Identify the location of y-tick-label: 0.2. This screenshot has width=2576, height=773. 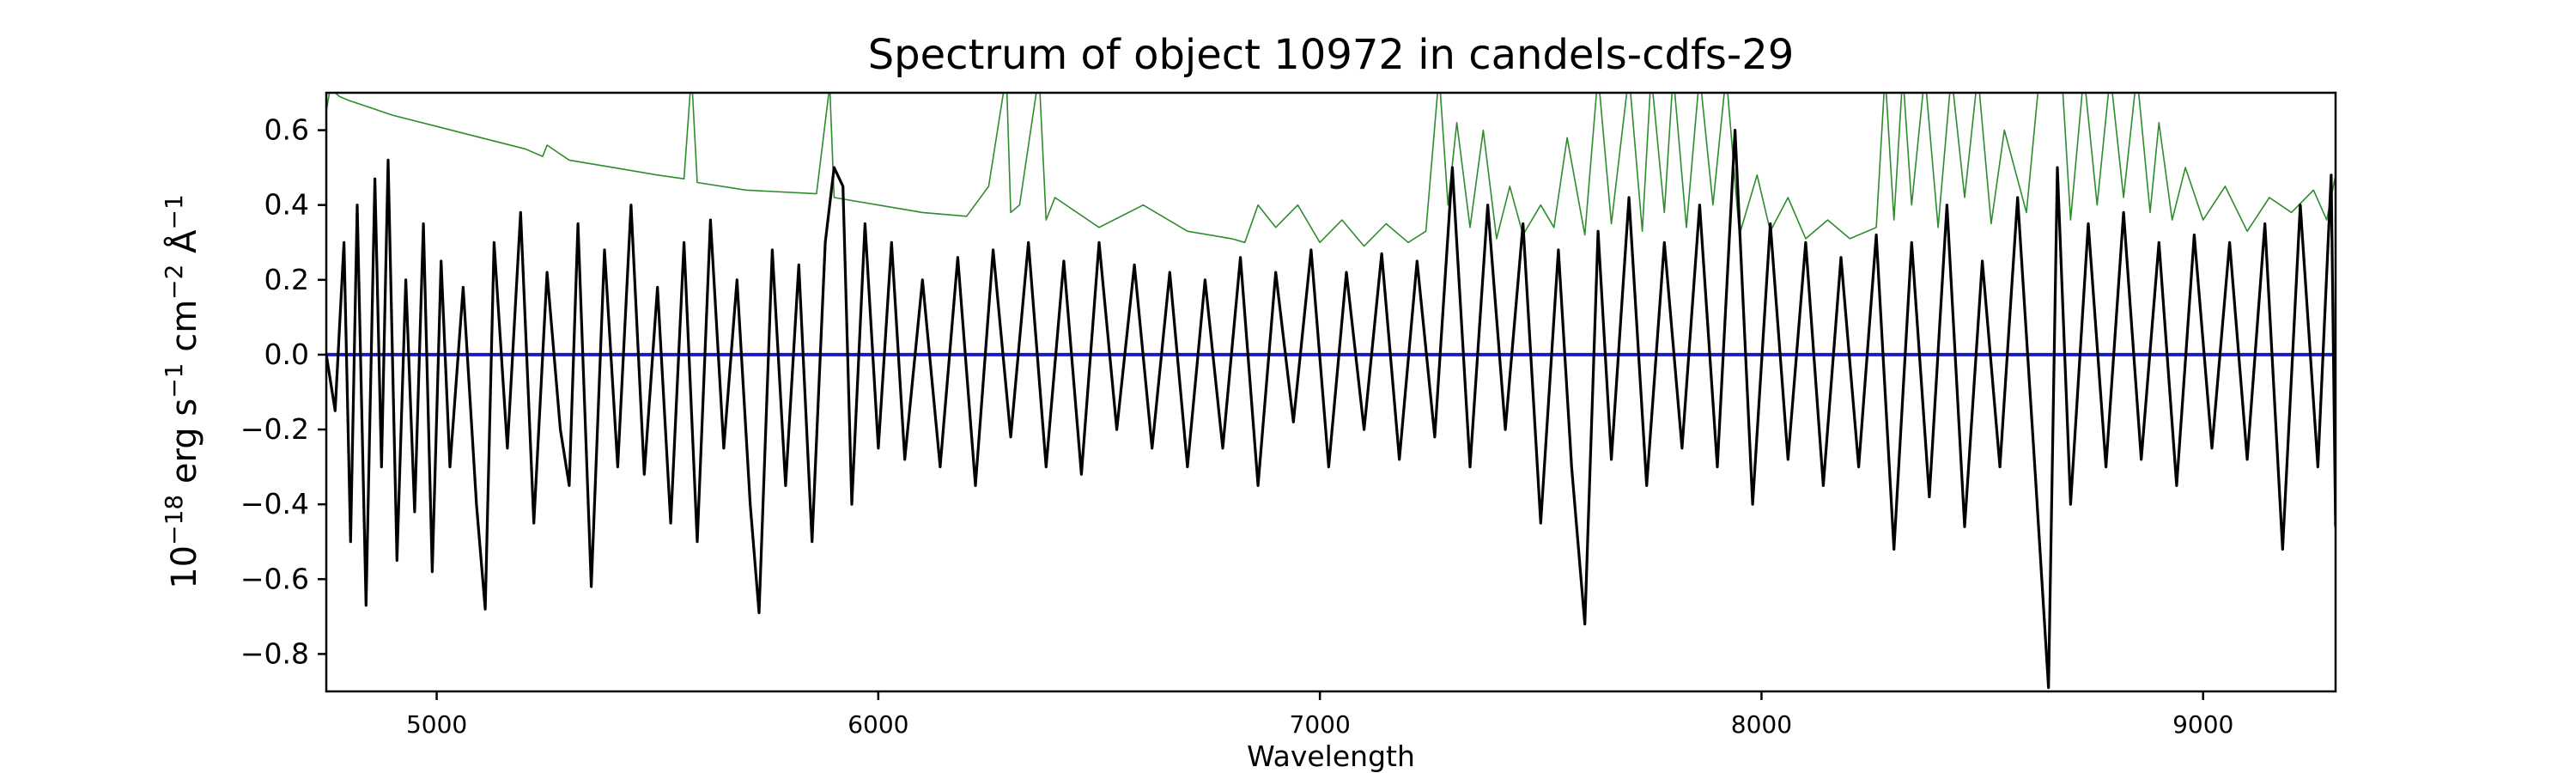
(286, 279).